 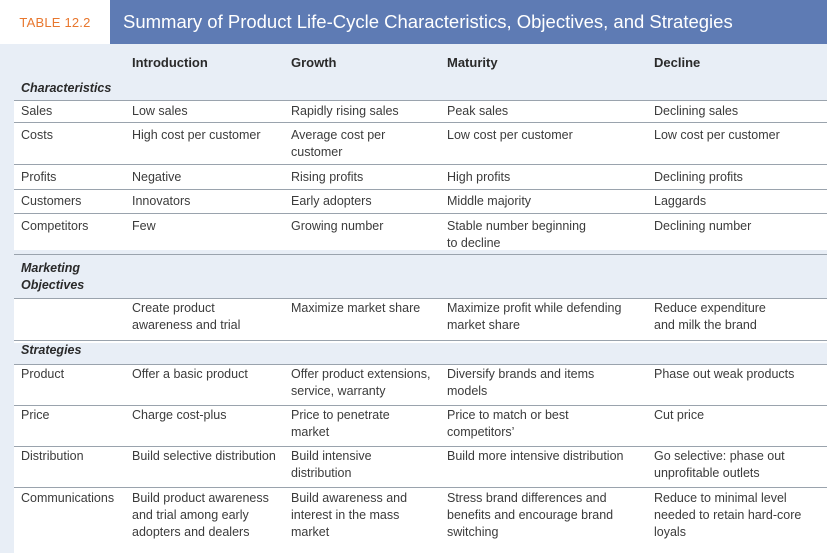 I want to click on cell: Negative, so click(x=157, y=177).